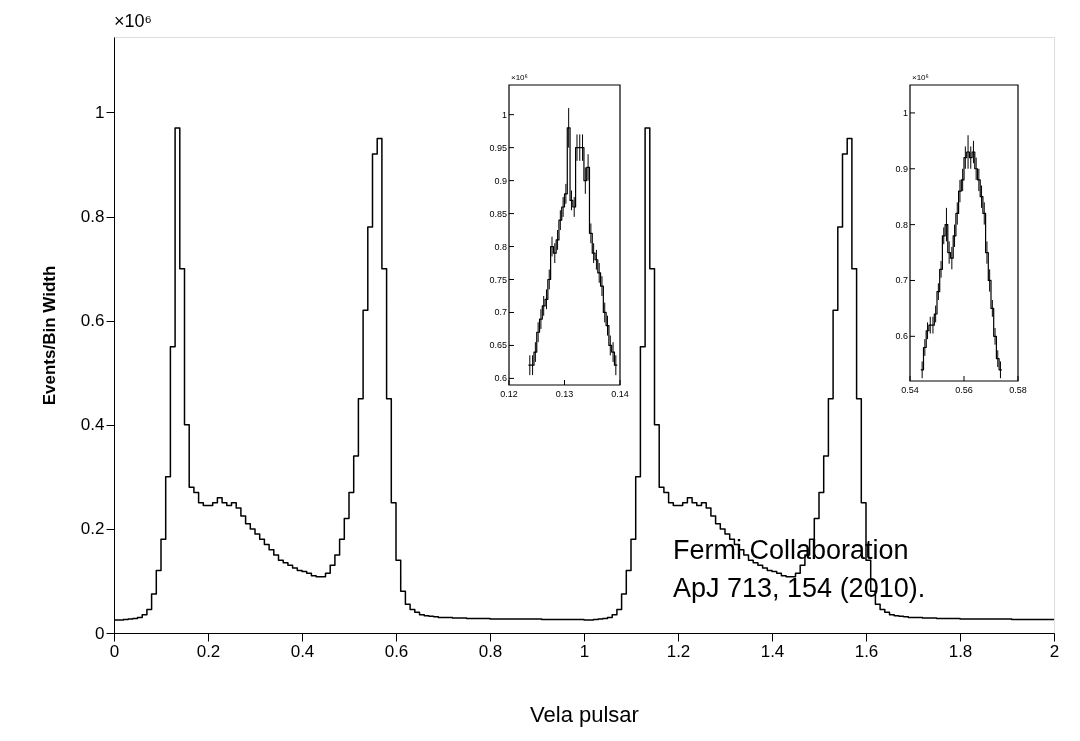 The width and height of the screenshot is (1080, 741). I want to click on y-tick-label: 0.2, so click(92, 529).